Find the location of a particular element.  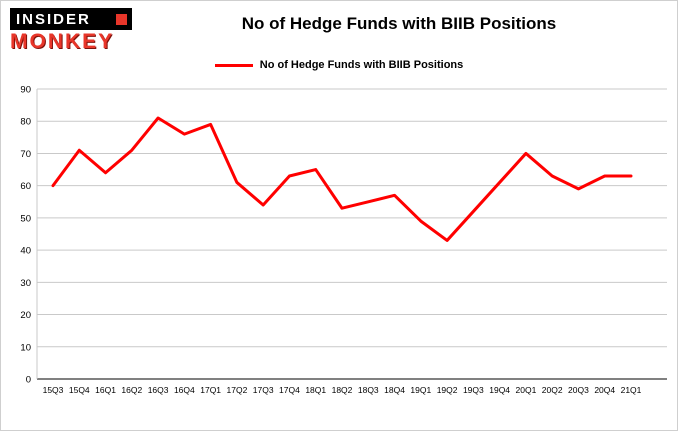

x-tick-label: 17Q3 is located at coordinates (263, 390).